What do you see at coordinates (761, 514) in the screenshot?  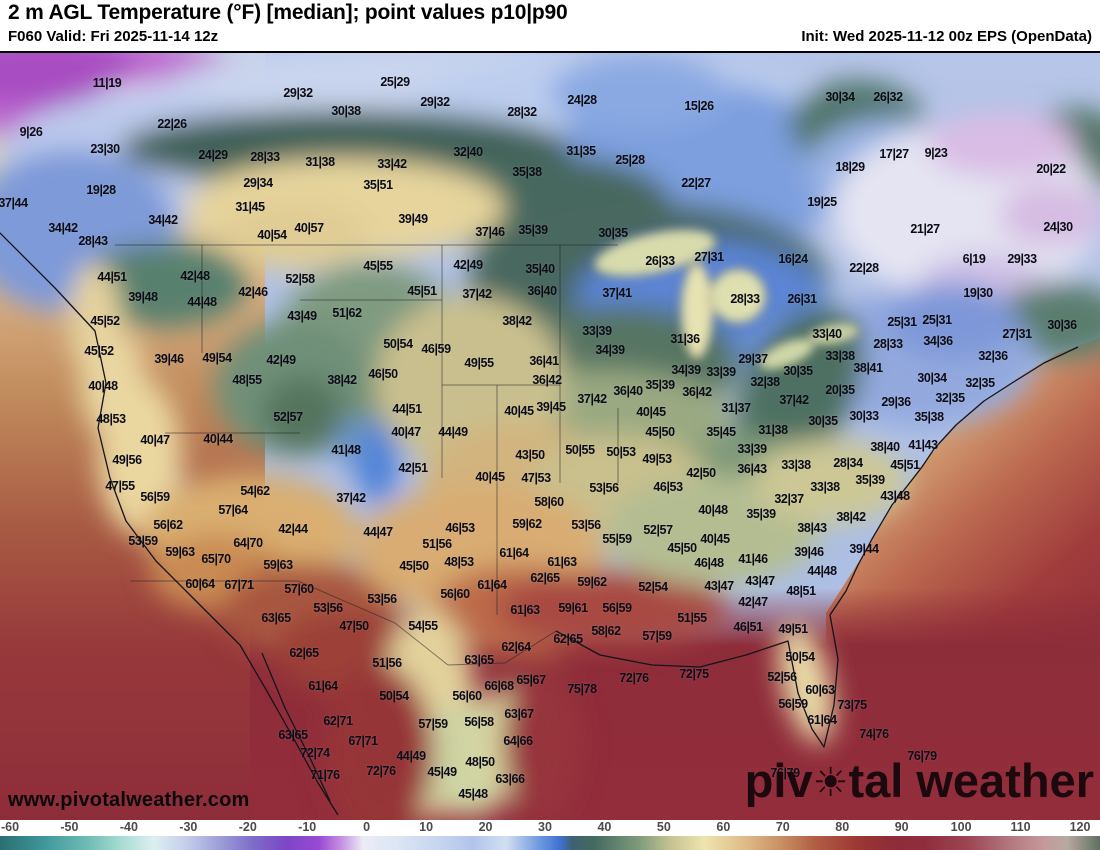 I see `point-value: 35|39` at bounding box center [761, 514].